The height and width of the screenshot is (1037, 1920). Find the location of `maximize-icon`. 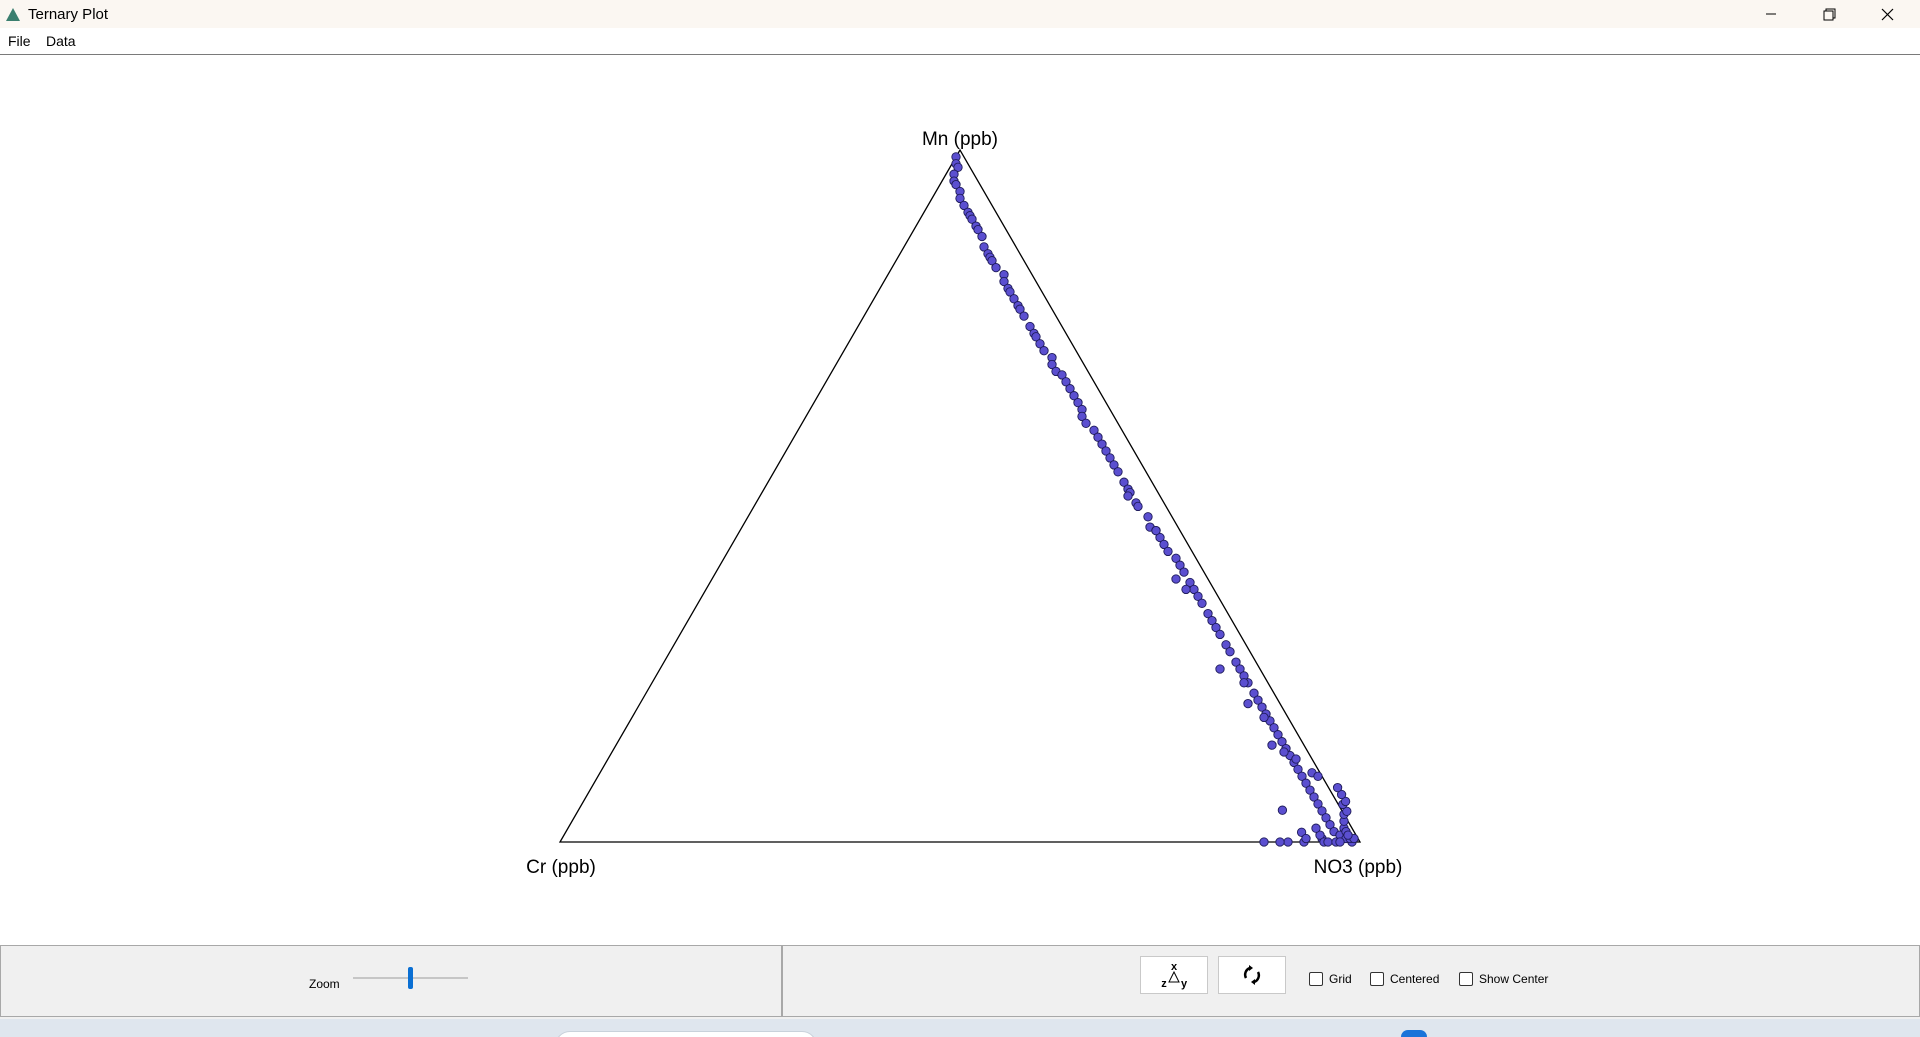

maximize-icon is located at coordinates (1829, 14).